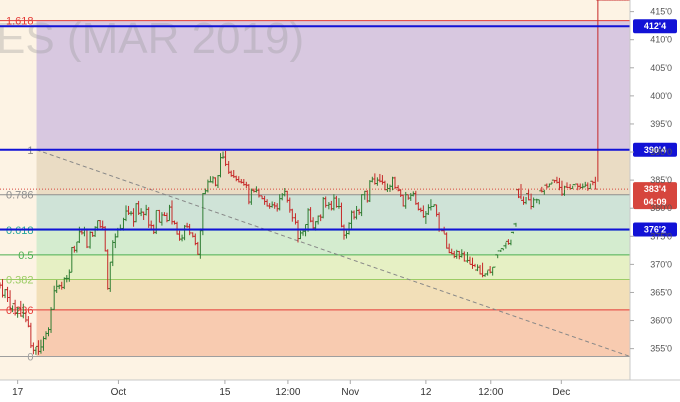 This screenshot has height=402, width=680. What do you see at coordinates (661, 40) in the screenshot?
I see `y-tick-label-11: 410'0` at bounding box center [661, 40].